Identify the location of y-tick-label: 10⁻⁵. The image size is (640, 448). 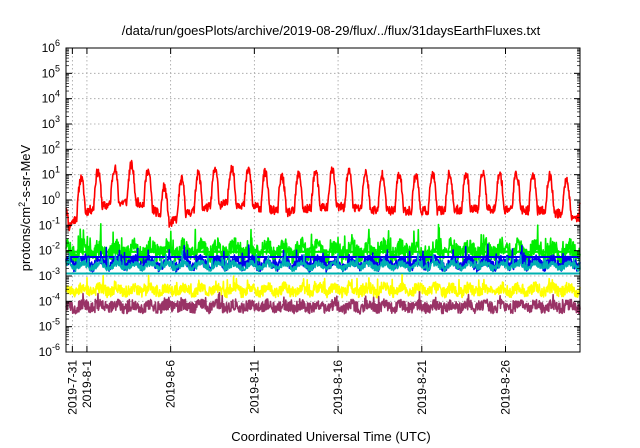
(49, 325).